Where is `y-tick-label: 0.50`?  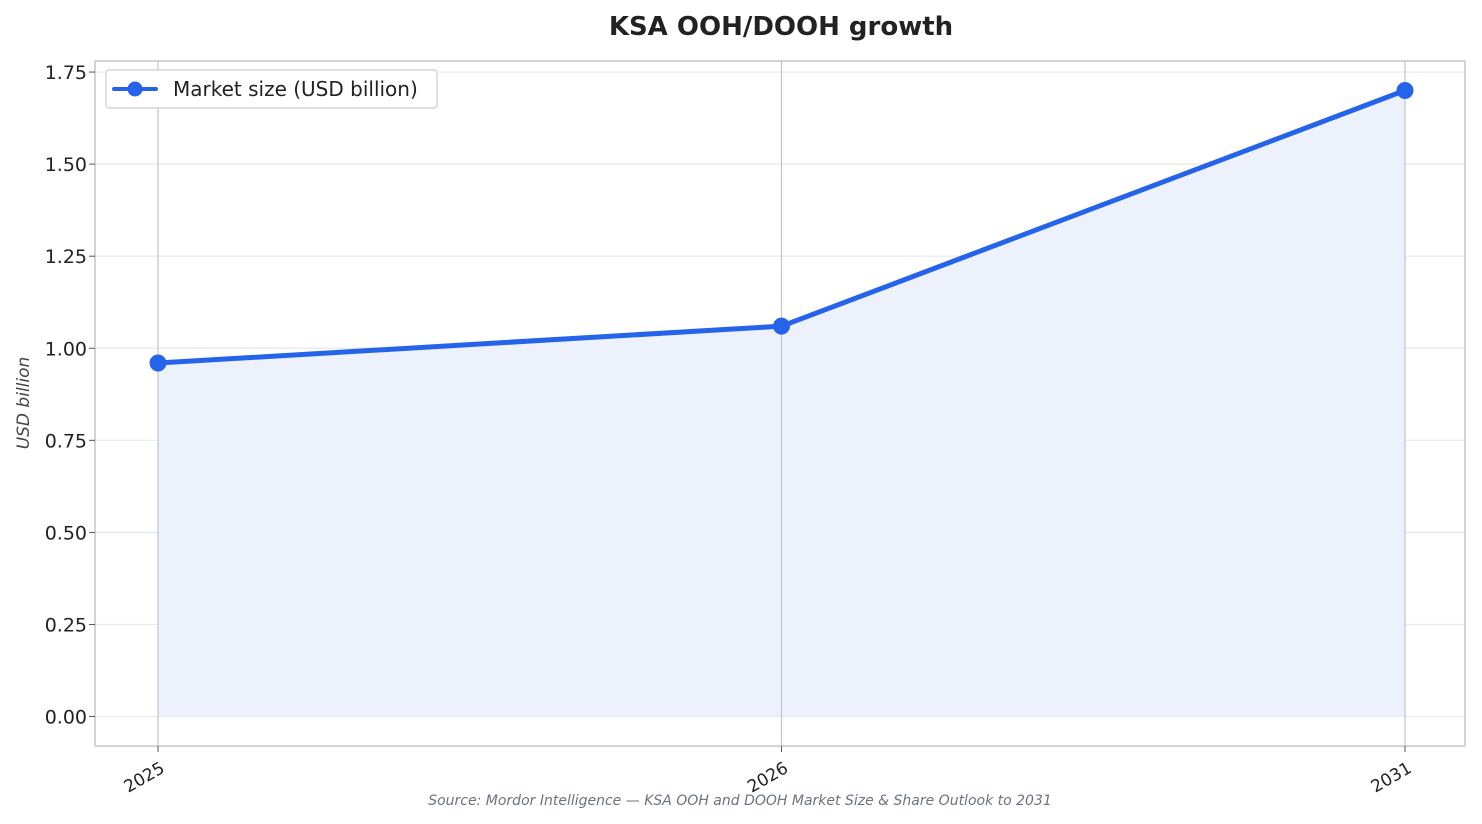 y-tick-label: 0.50 is located at coordinates (66, 533).